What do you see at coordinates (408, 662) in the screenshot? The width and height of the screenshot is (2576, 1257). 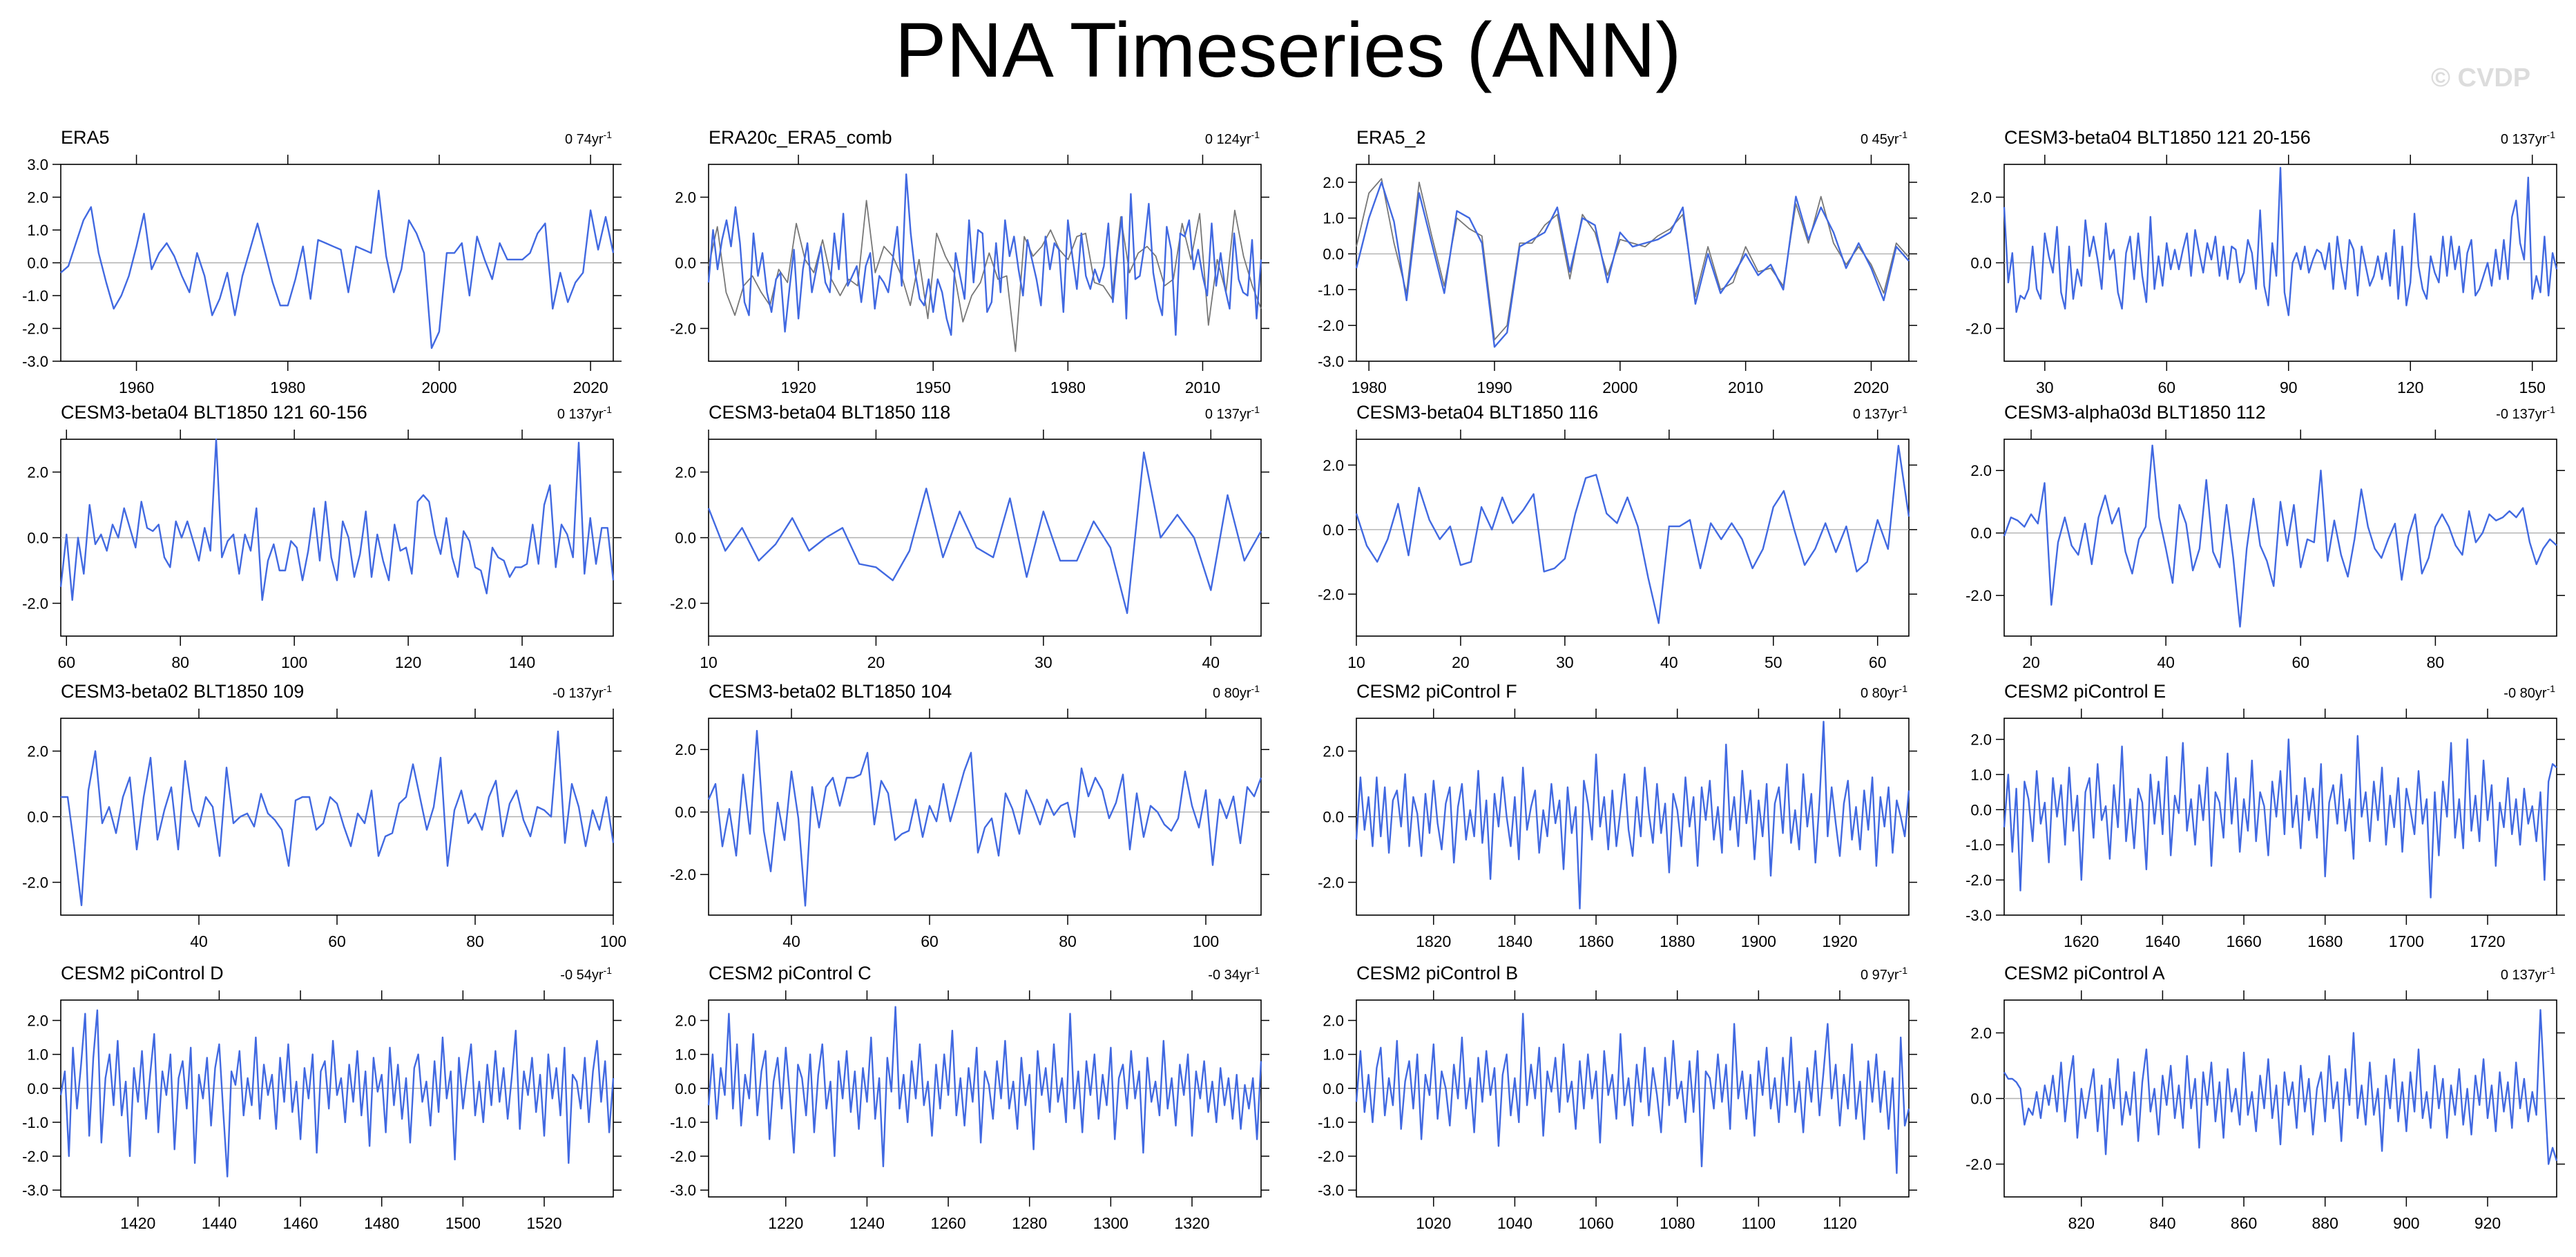 I see `x-tick-label: 120` at bounding box center [408, 662].